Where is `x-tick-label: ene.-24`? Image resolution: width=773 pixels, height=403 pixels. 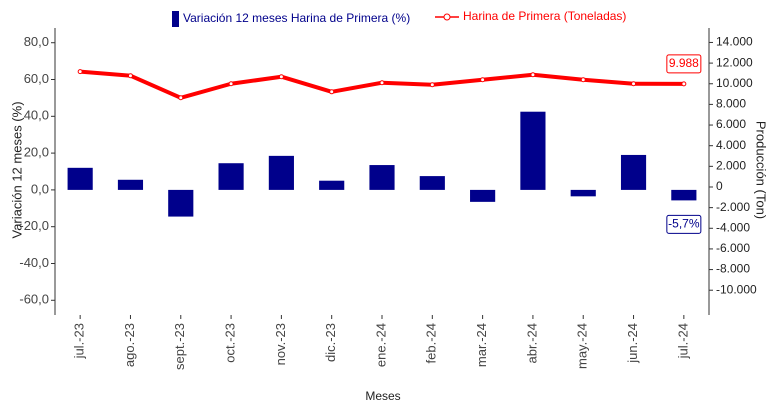 x-tick-label: ene.-24 is located at coordinates (380, 345).